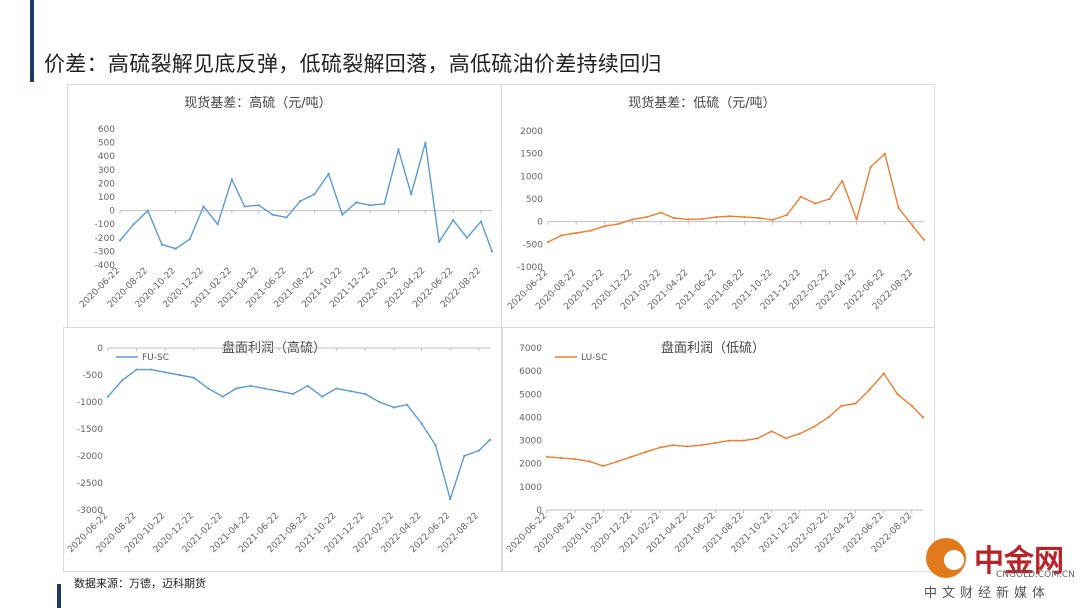 The image size is (1080, 608). I want to click on legend-label: FU-SC, so click(155, 358).